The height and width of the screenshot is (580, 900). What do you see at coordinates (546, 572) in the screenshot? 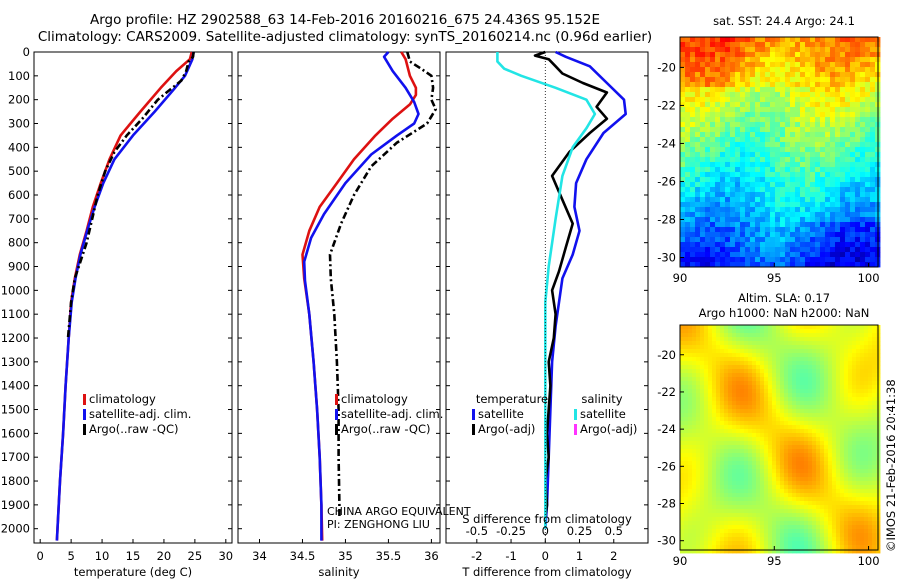
I see `difference-xlabel: T difference from climatology` at bounding box center [546, 572].